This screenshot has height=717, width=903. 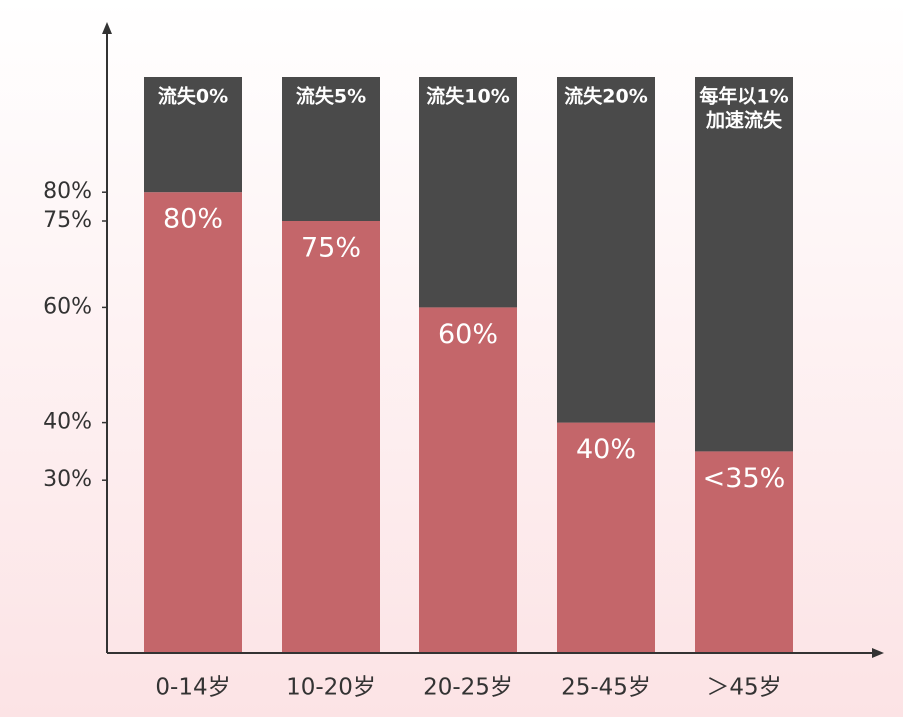 What do you see at coordinates (67, 479) in the screenshot?
I see `y-tick-label: 30%` at bounding box center [67, 479].